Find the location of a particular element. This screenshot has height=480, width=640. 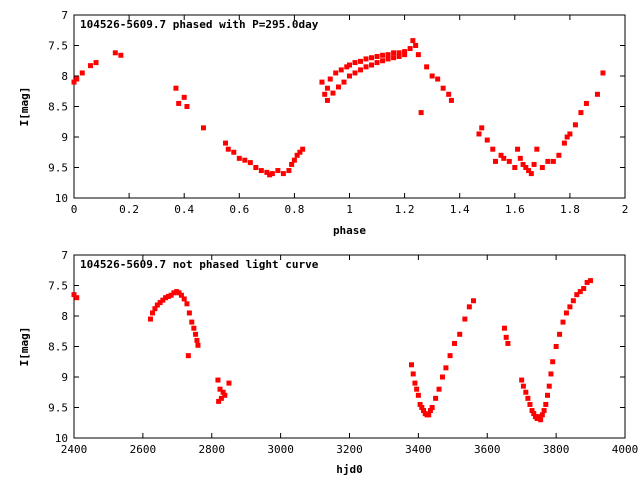

x-tick-label: 0 is located at coordinates (74, 209).